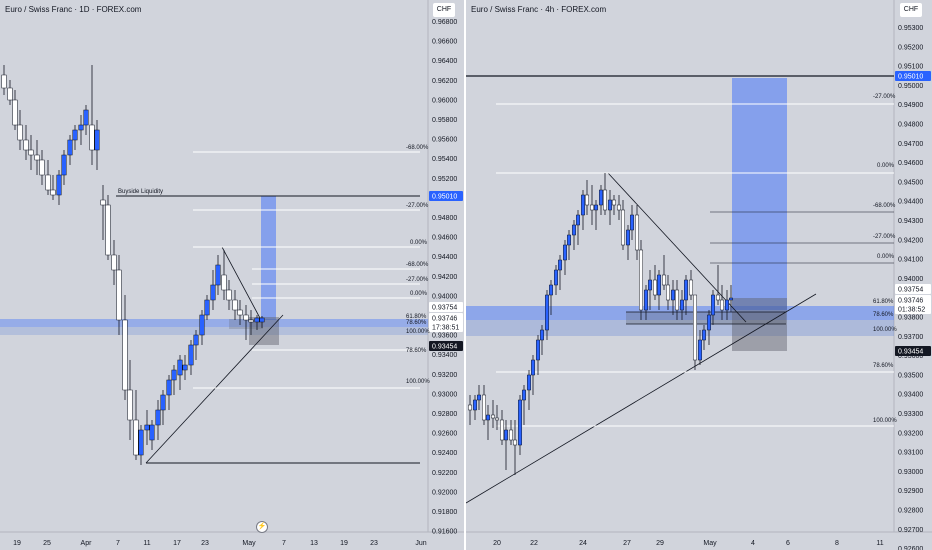 This screenshot has height=550, width=932. What do you see at coordinates (837, 543) in the screenshot?
I see `date-tick-label: 8` at bounding box center [837, 543].